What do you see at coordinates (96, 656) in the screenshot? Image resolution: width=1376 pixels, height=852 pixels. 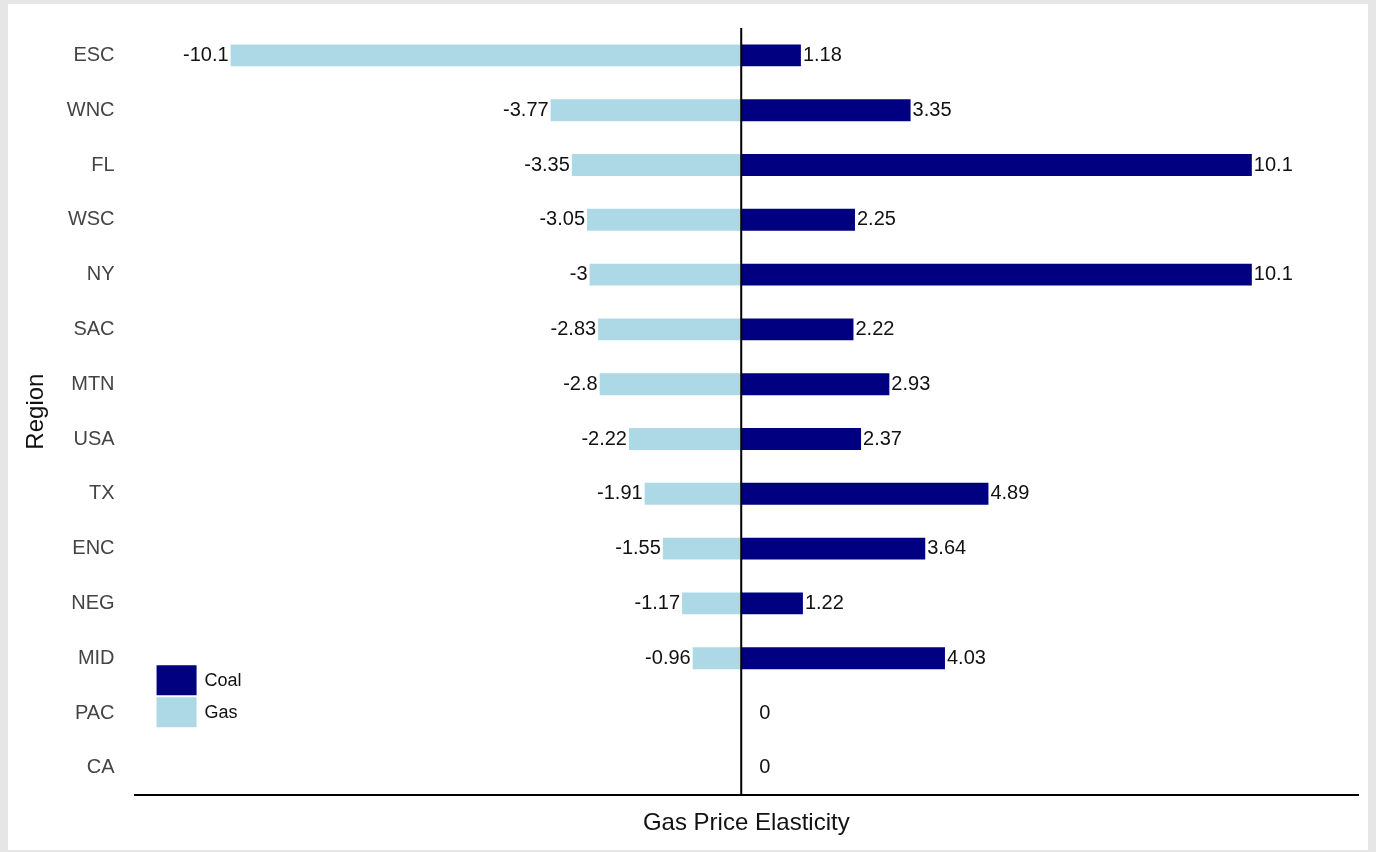 I see `y-tick-label: MID` at bounding box center [96, 656].